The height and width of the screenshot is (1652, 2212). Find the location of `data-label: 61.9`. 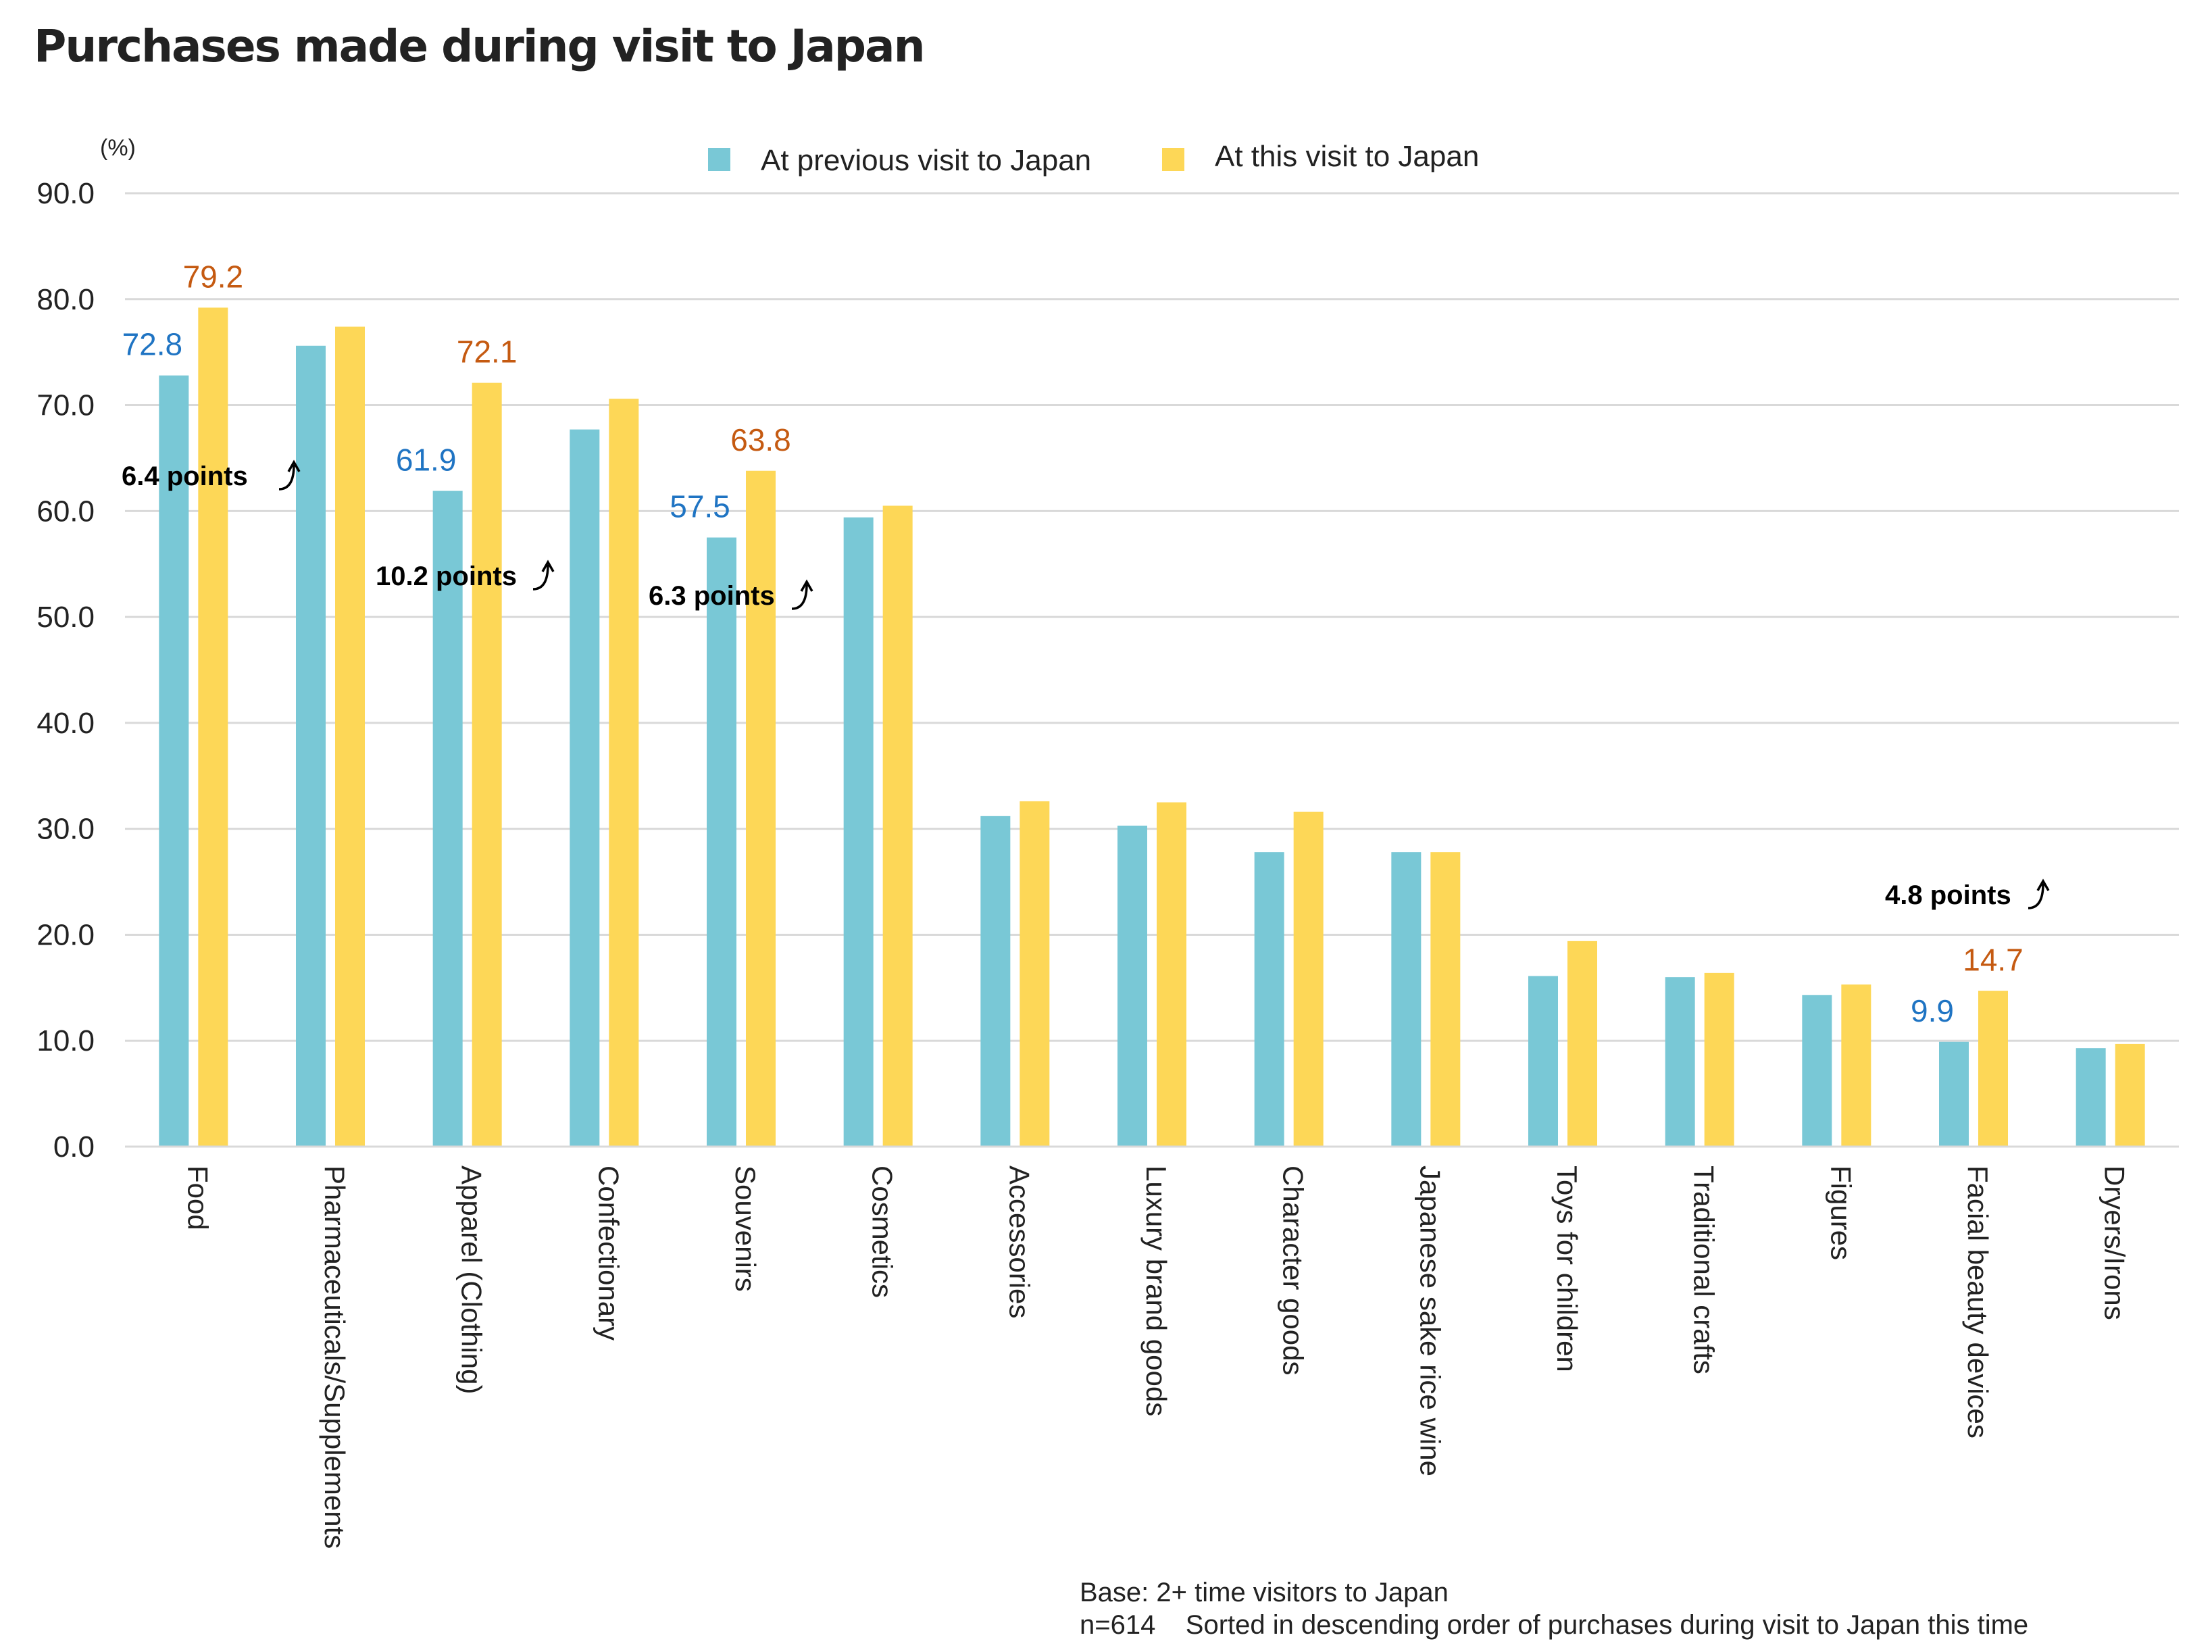

data-label: 61.9 is located at coordinates (426, 460).